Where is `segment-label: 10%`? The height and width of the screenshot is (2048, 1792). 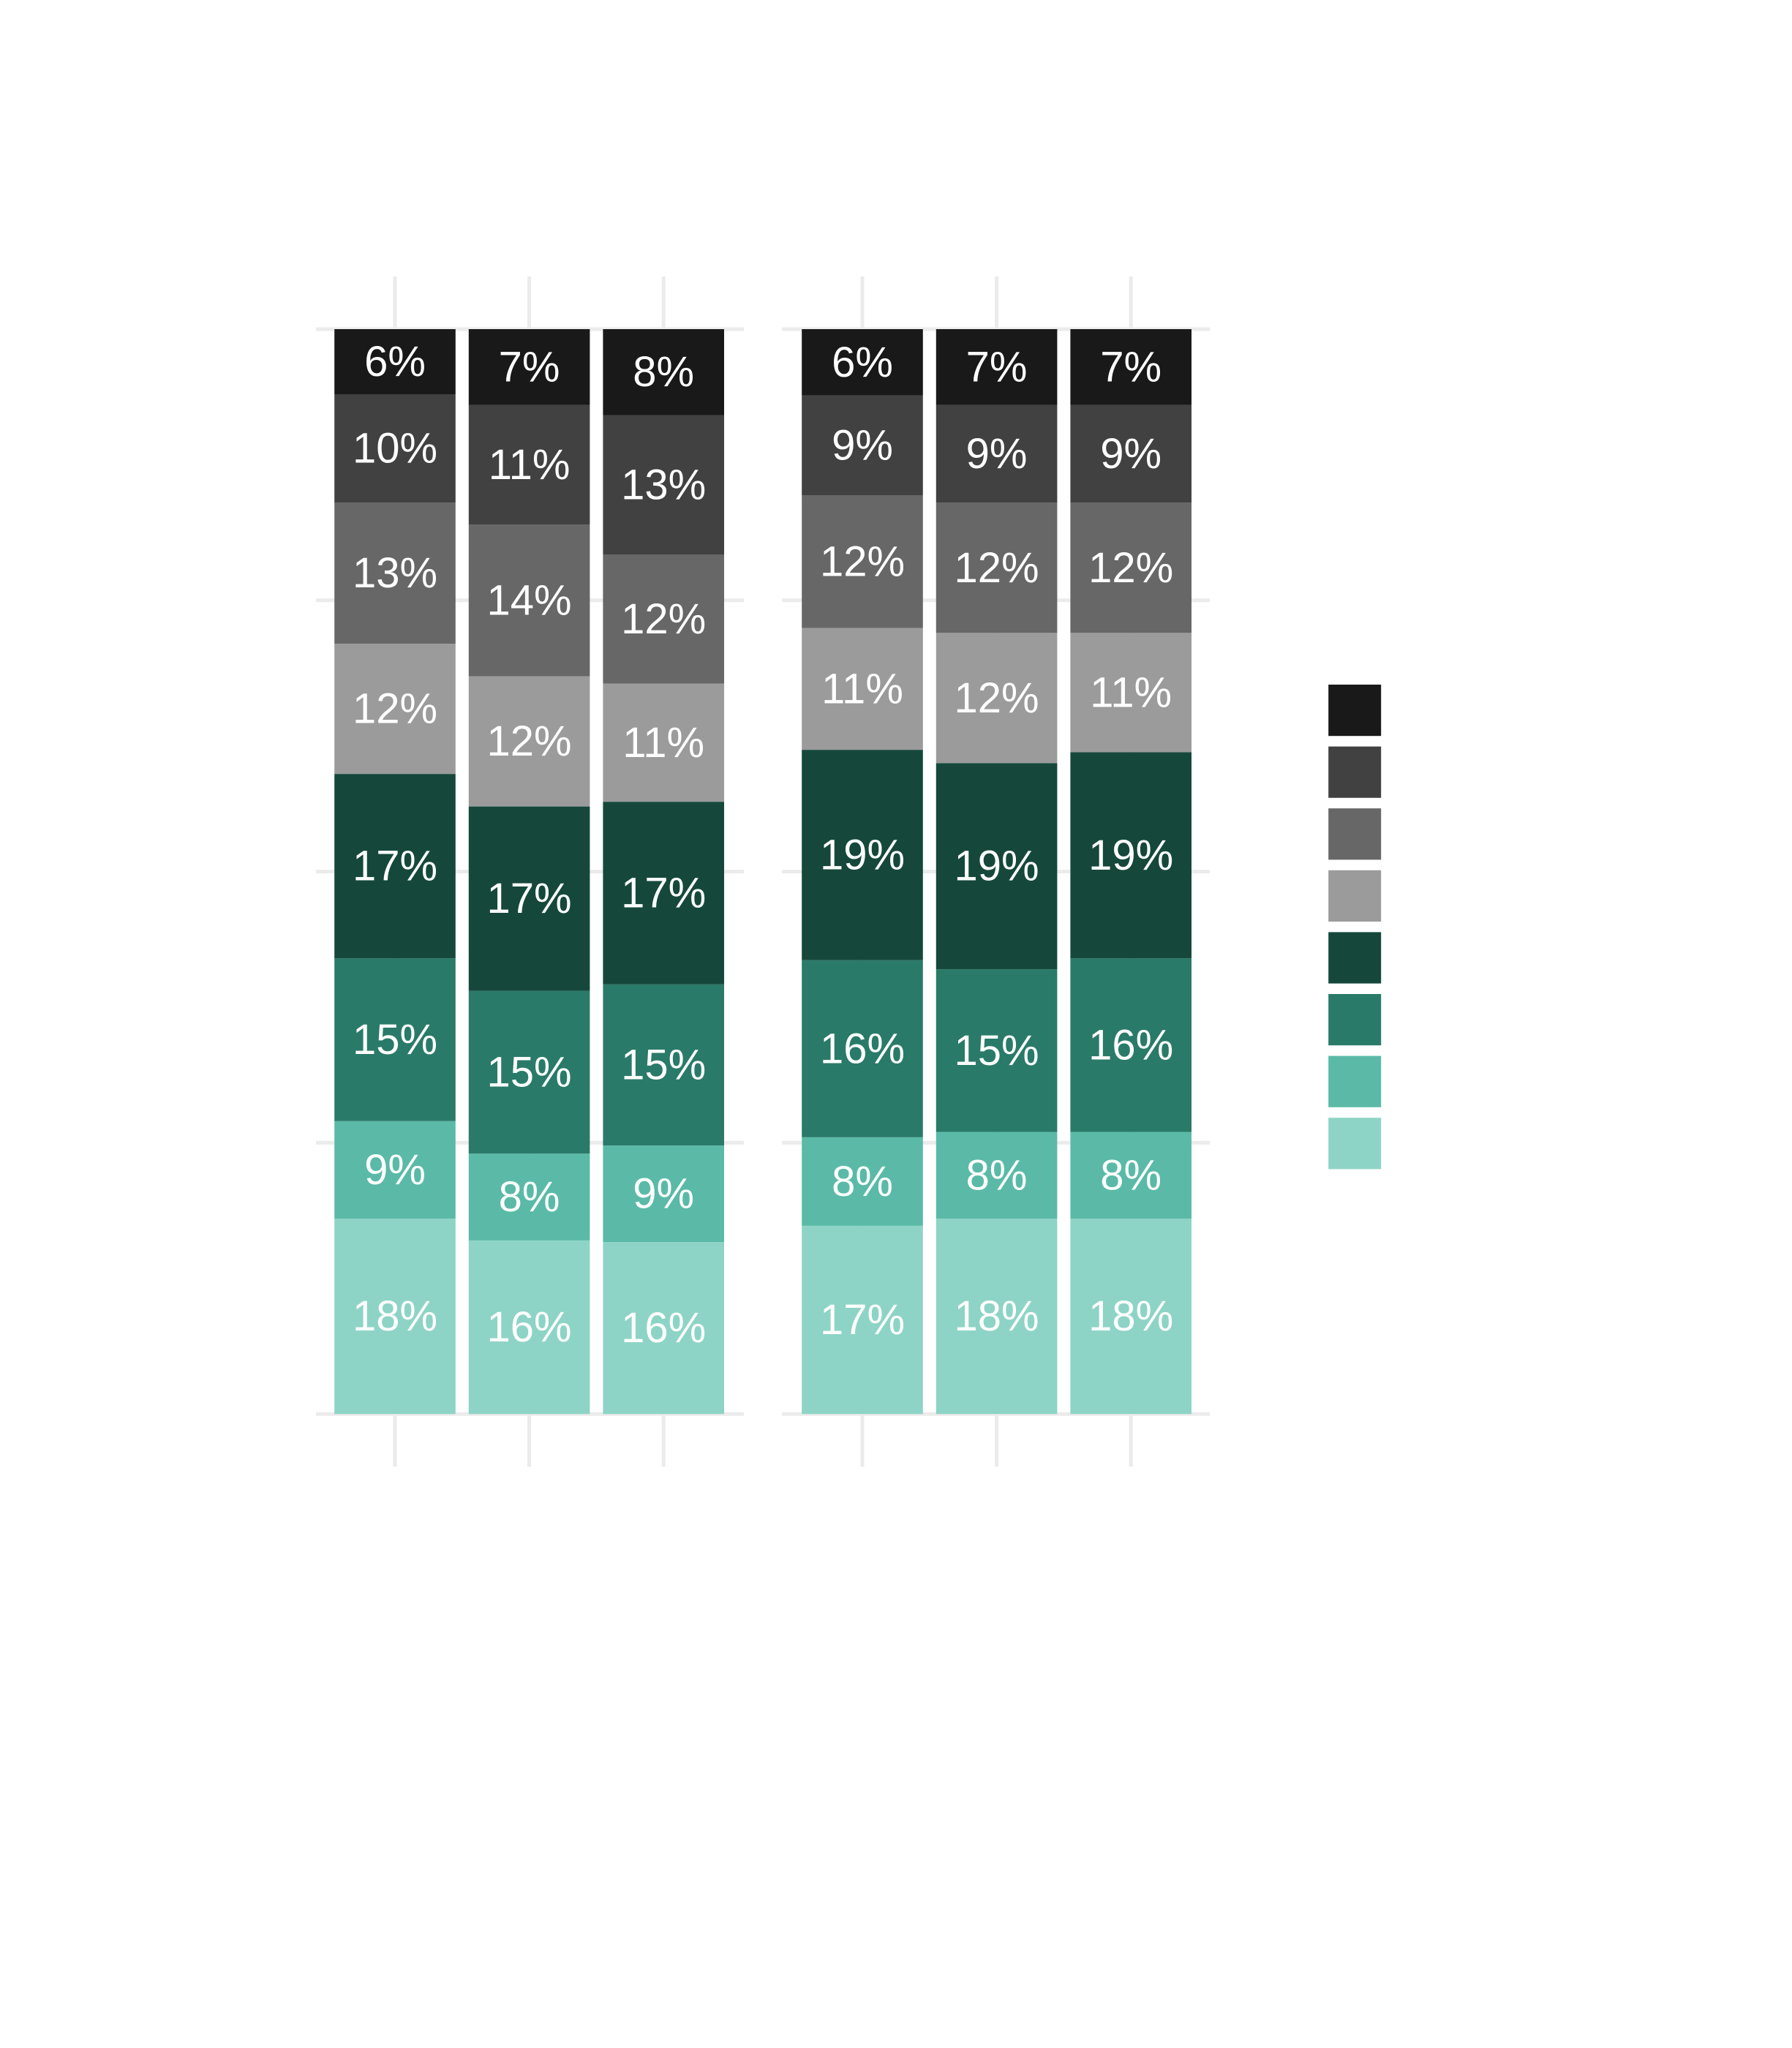
segment-label: 10% is located at coordinates (395, 449).